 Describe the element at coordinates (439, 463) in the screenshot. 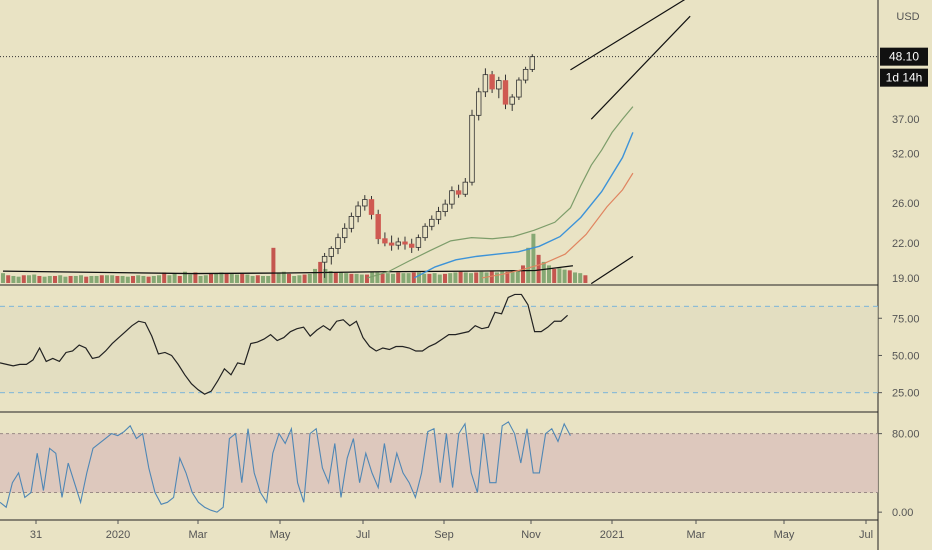

I see `stoch-band` at that location.